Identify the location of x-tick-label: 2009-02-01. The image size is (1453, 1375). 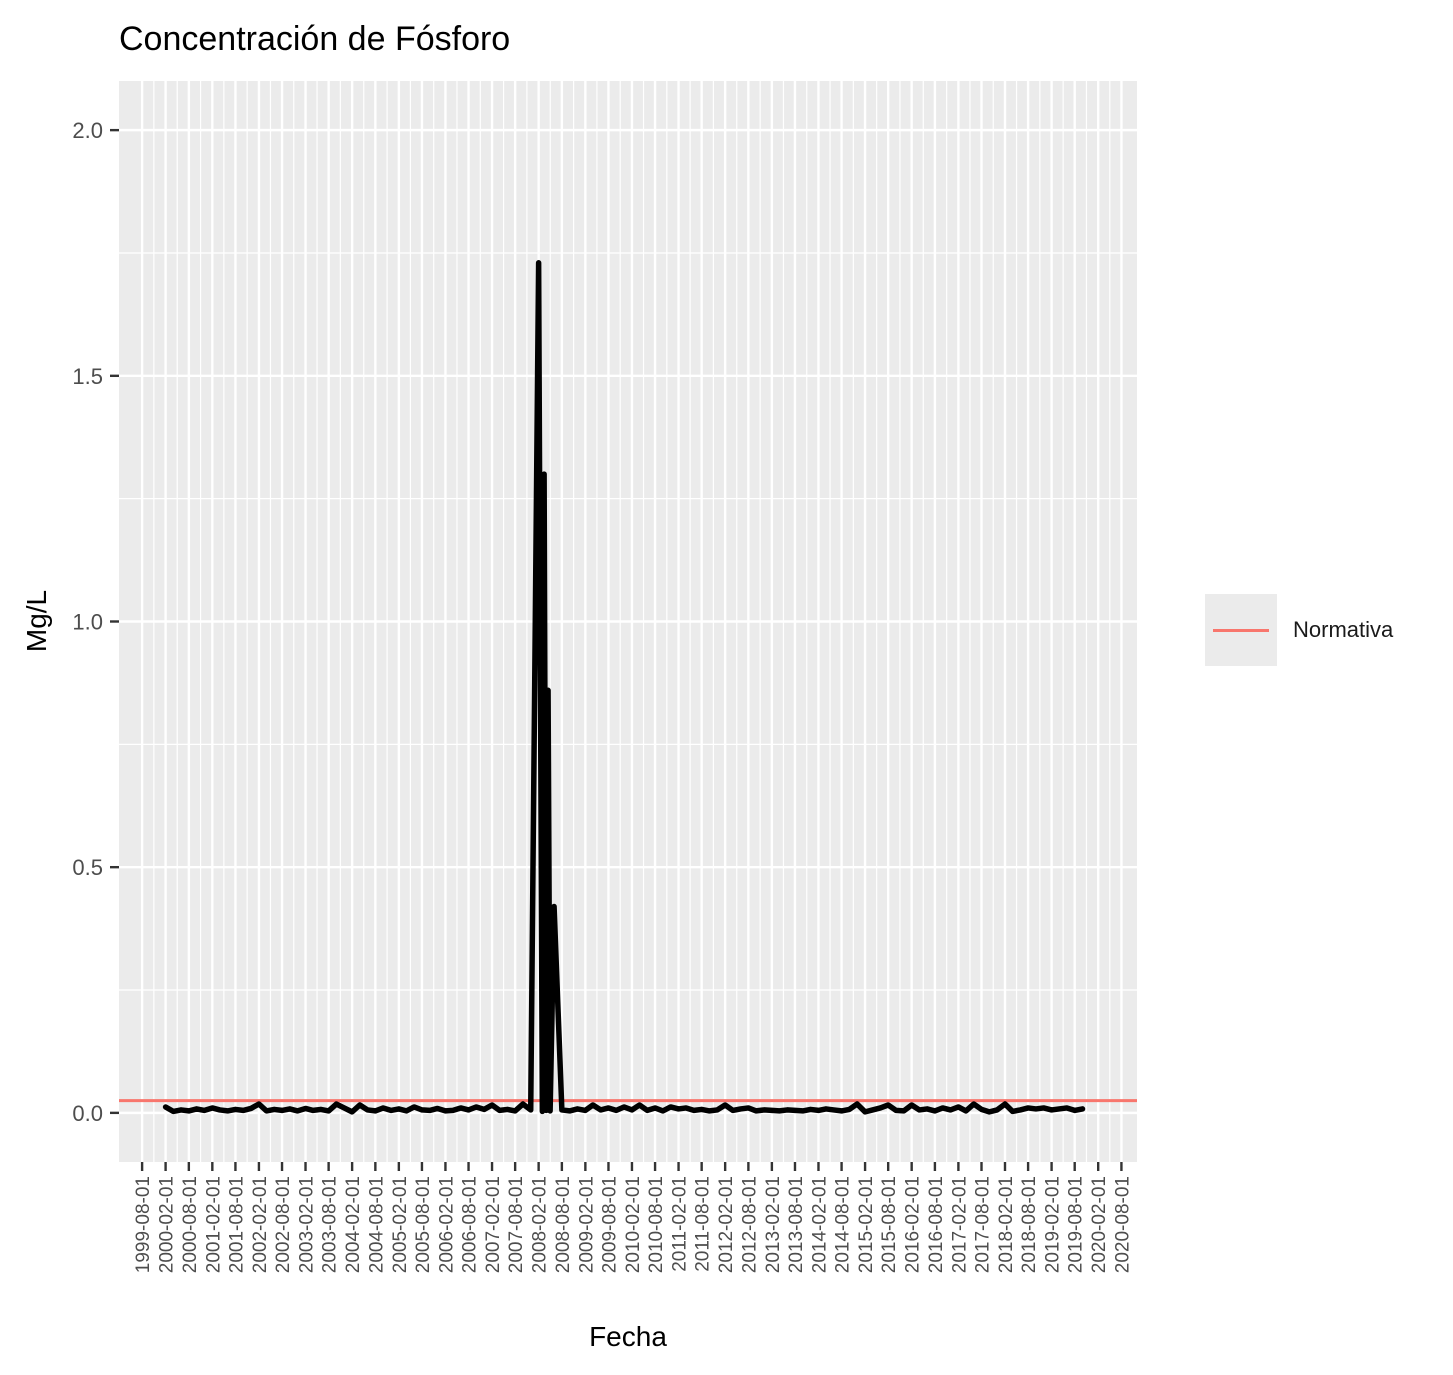
(586, 1224).